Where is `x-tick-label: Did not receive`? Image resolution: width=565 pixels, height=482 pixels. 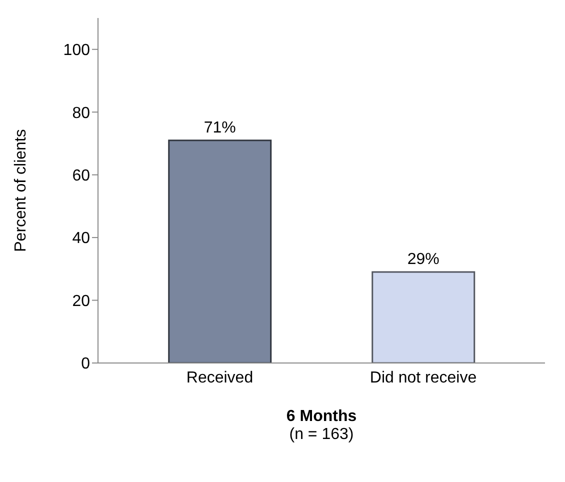
x-tick-label: Did not receive is located at coordinates (423, 377).